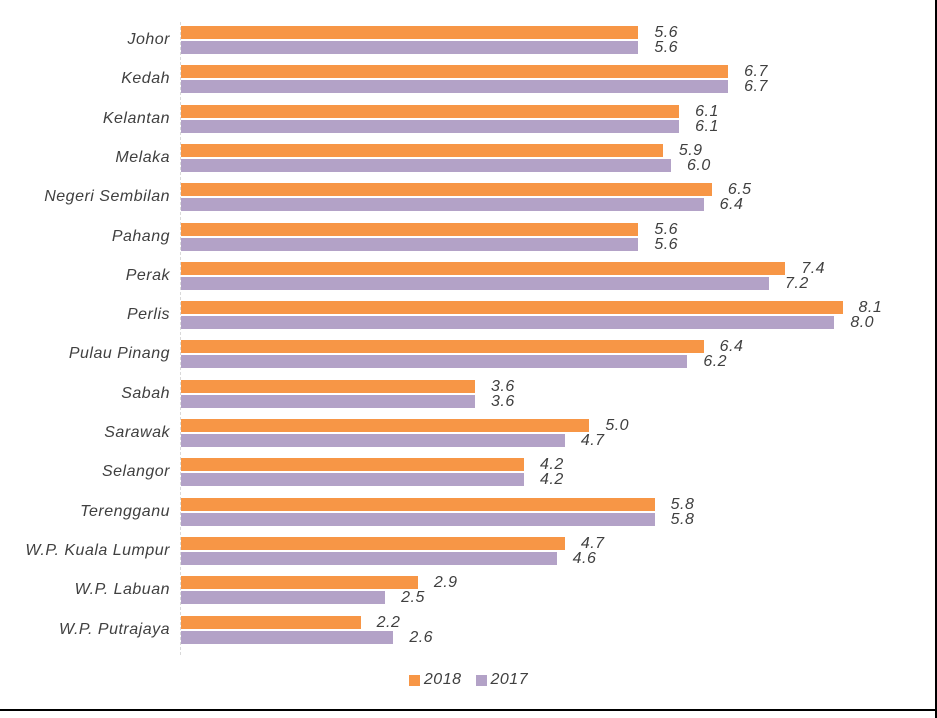  What do you see at coordinates (475, 283) in the screenshot?
I see `bar-2017-perak` at bounding box center [475, 283].